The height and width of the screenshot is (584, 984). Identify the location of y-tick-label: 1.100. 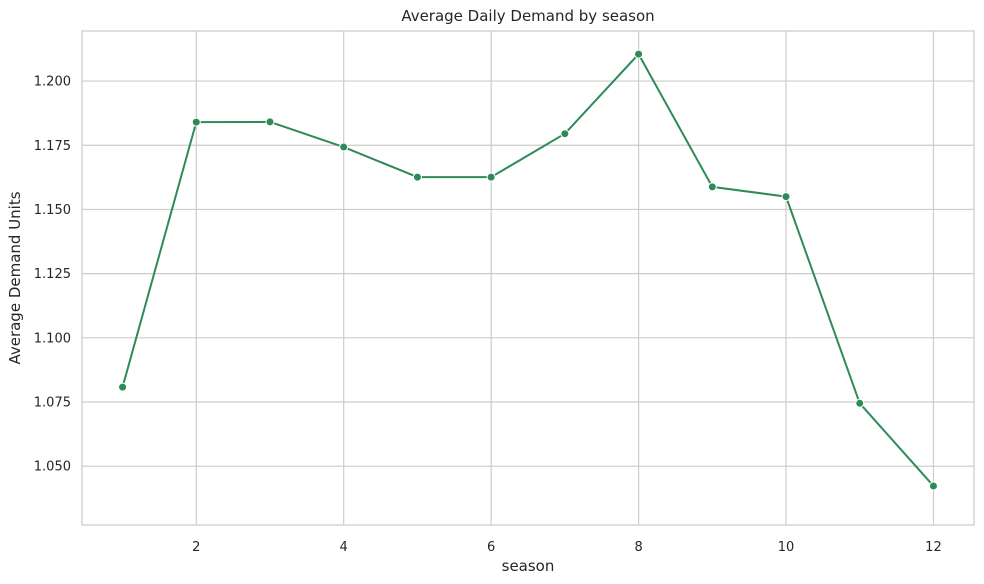
(52, 338).